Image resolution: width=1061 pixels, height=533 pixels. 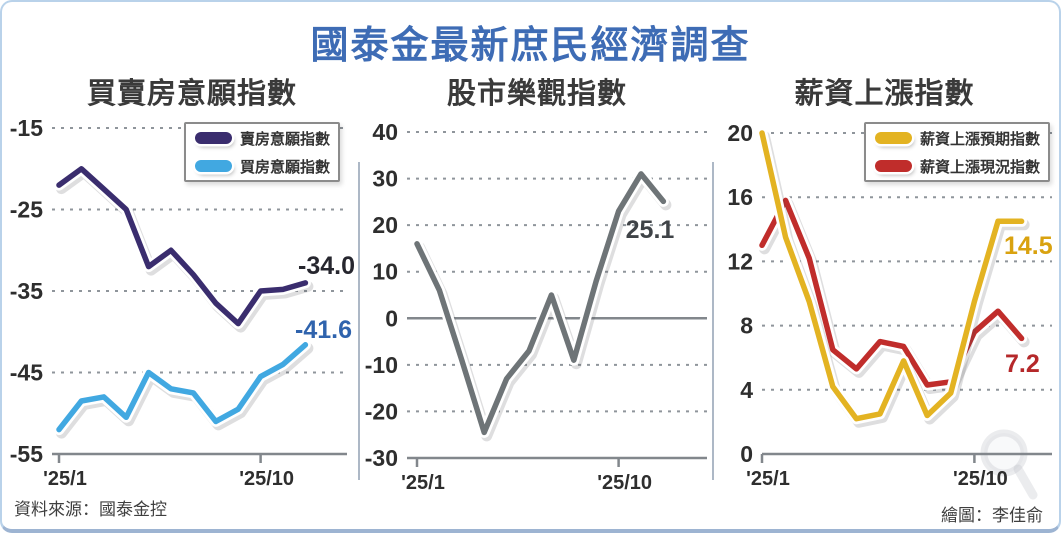 What do you see at coordinates (740, 261) in the screenshot?
I see `y-tick-label: 12` at bounding box center [740, 261].